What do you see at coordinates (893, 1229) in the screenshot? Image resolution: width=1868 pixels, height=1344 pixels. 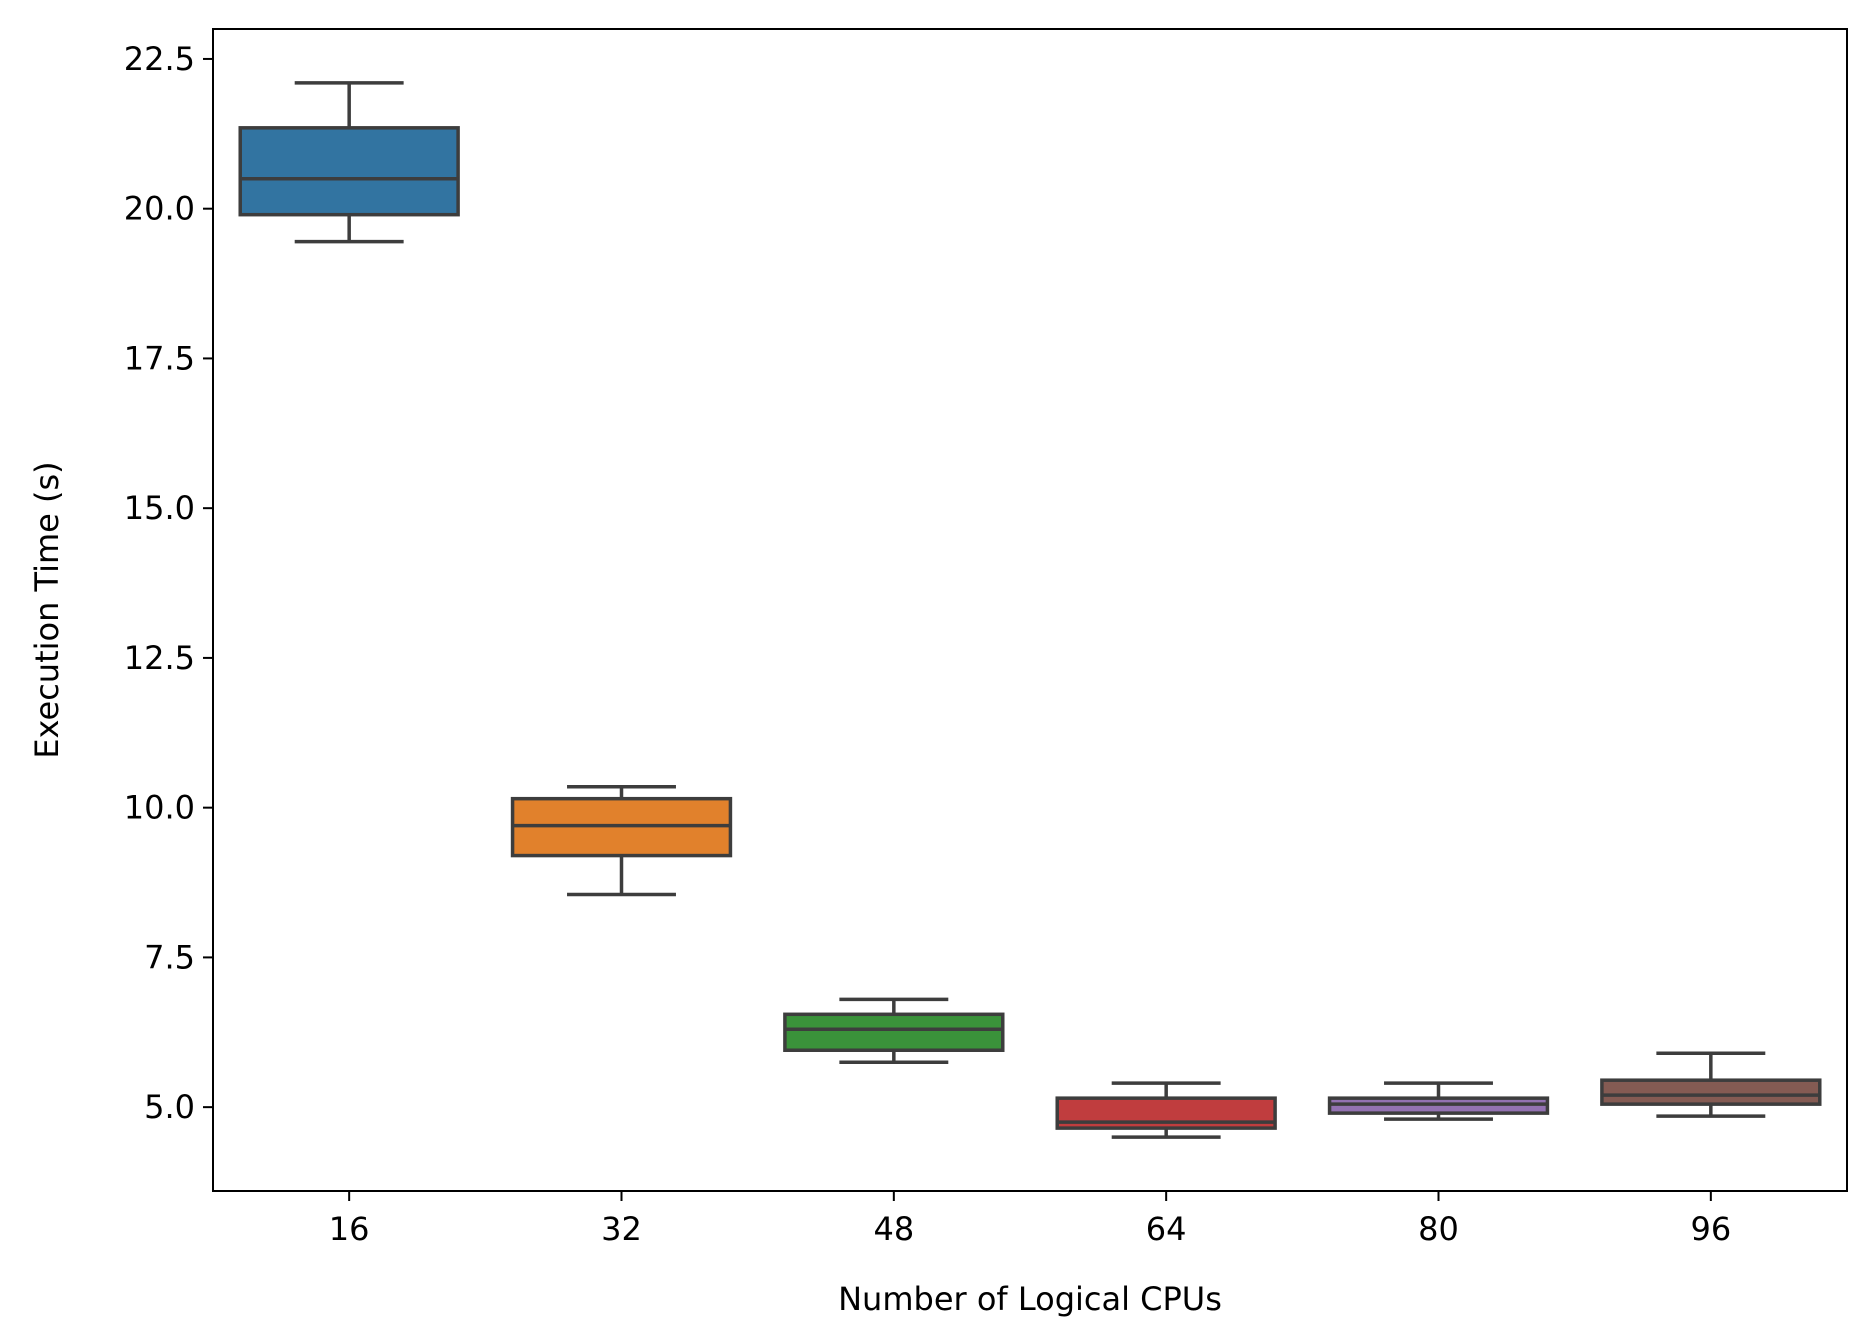 I see `x-tick-label: 48` at bounding box center [893, 1229].